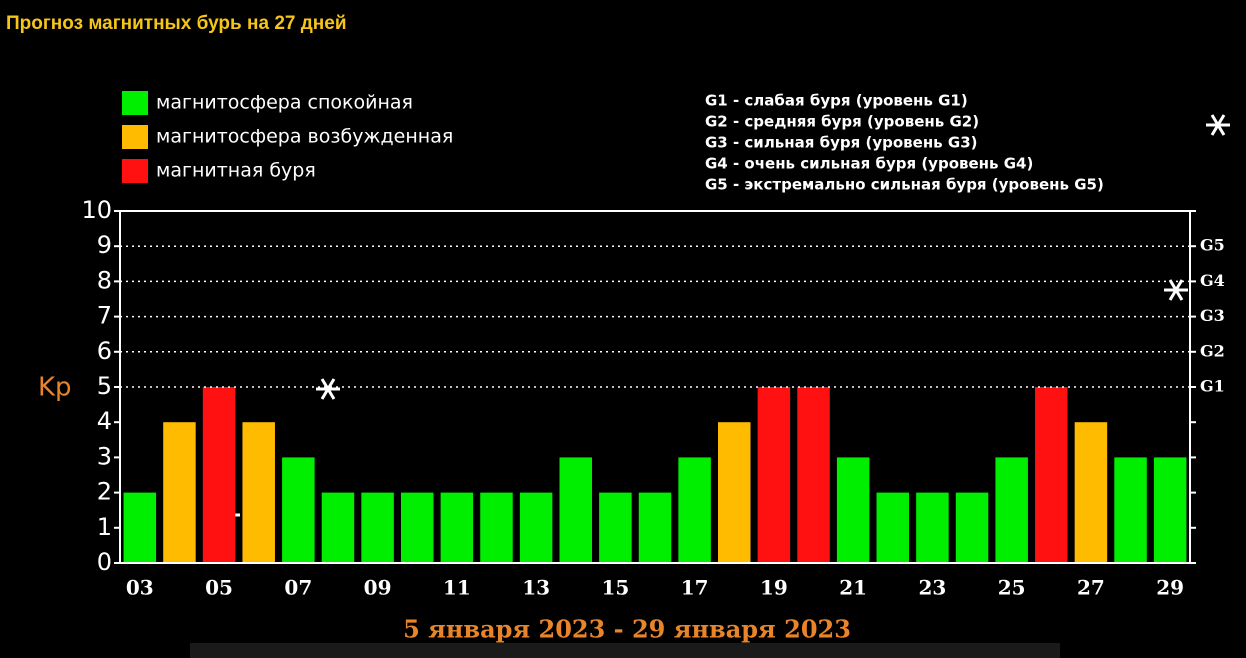 The image size is (1246, 658). Describe the element at coordinates (140, 588) in the screenshot. I see `x-tick-label: 03` at that location.